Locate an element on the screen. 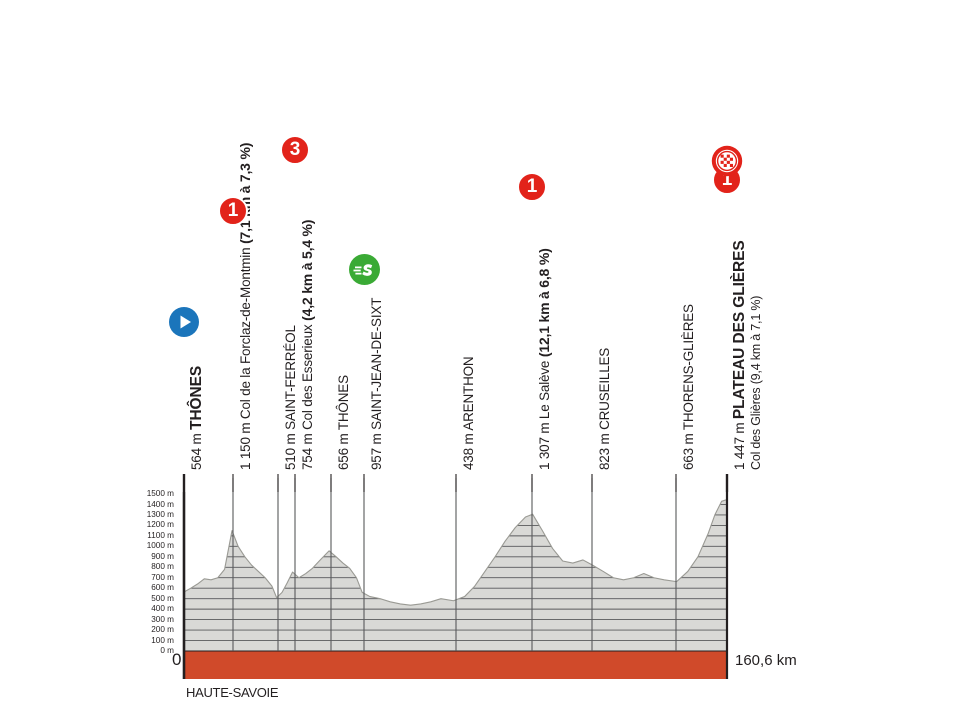 The height and width of the screenshot is (720, 960). region-label: HAUTE-SAVOIE is located at coordinates (232, 692).